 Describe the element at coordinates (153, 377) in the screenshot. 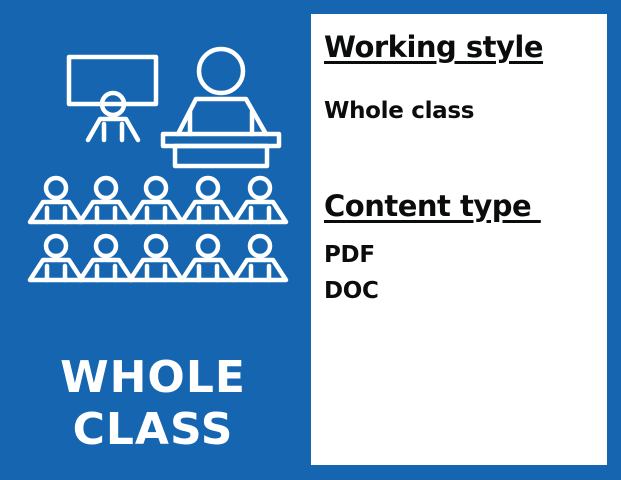

I see `badge-title-line1: WHOLE` at that location.